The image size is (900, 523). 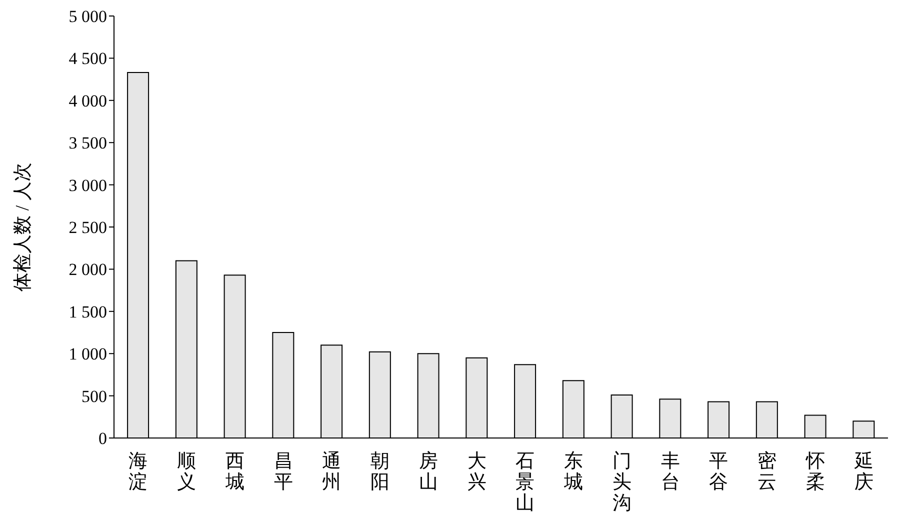 I want to click on x-tick-label: 怀柔, so click(x=814, y=472).